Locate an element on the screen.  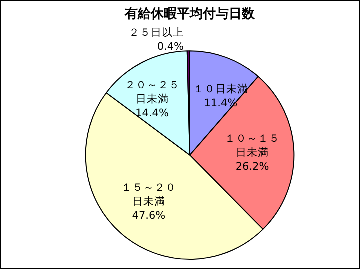
data-label: 14.4% is located at coordinates (152, 114).